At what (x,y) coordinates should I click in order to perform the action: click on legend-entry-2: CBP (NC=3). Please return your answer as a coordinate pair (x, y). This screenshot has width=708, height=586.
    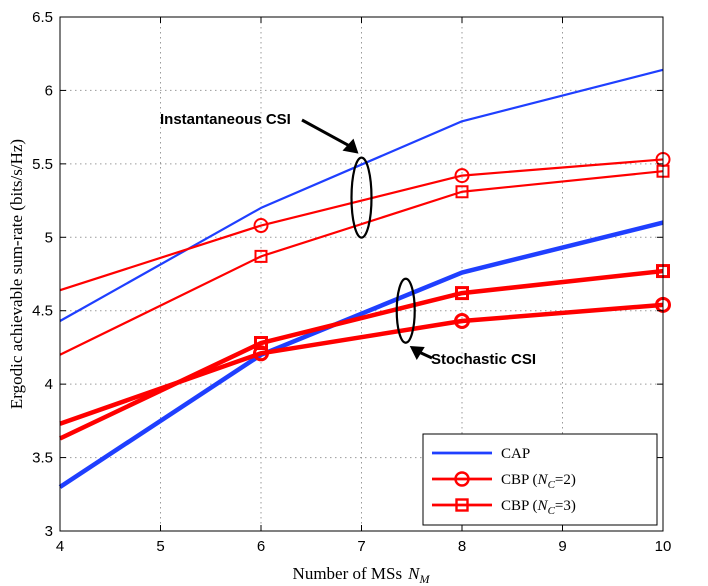
    Looking at the image, I should click on (504, 507).